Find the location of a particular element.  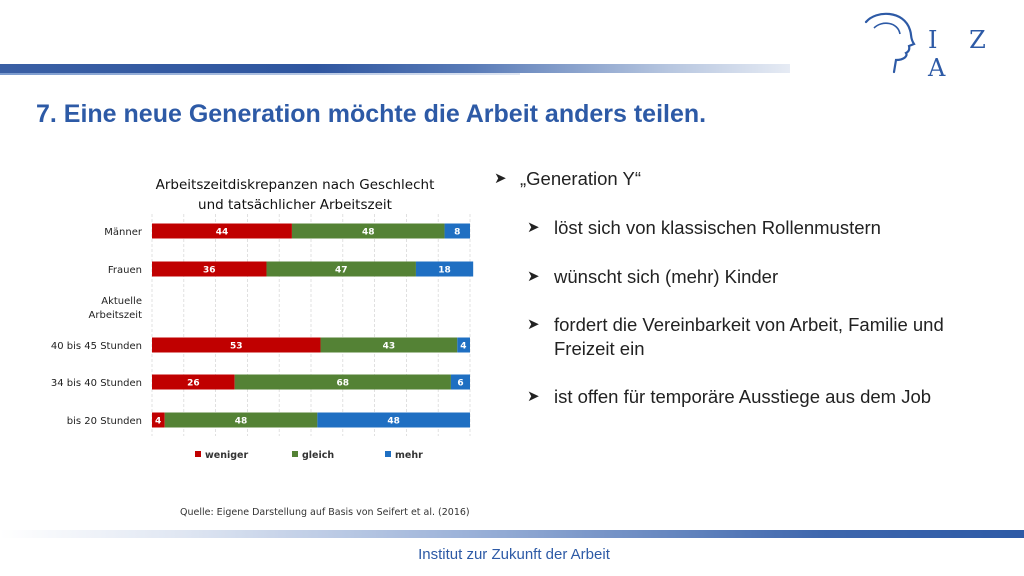

data-label: 47 is located at coordinates (341, 271).